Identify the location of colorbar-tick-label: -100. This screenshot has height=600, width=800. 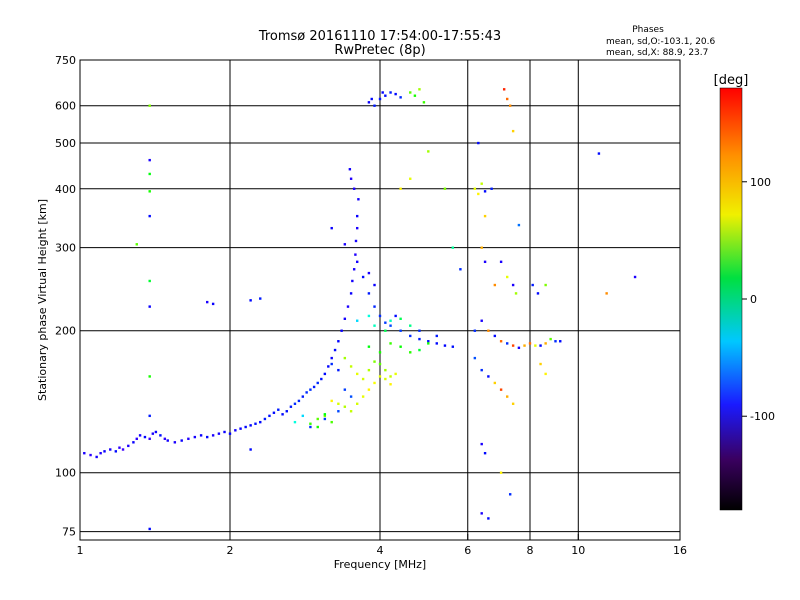
(762, 416).